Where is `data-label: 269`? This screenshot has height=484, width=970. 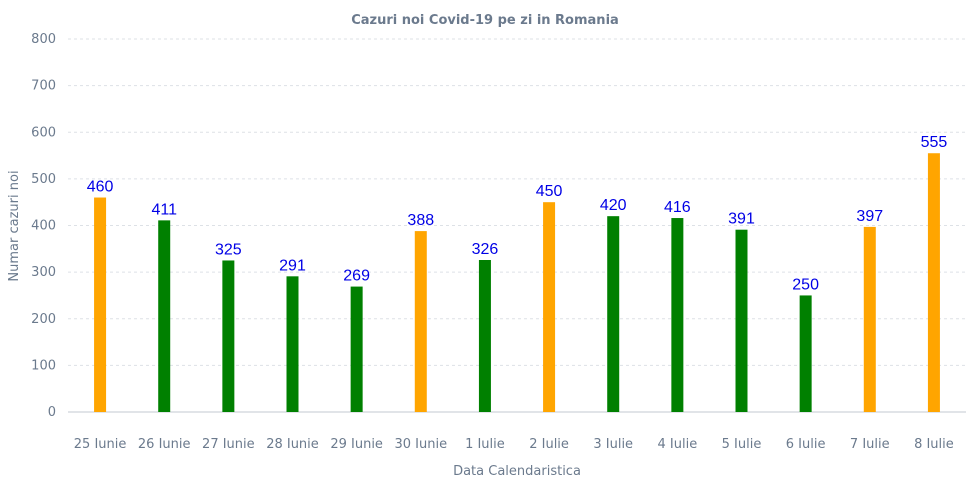 data-label: 269 is located at coordinates (356, 276).